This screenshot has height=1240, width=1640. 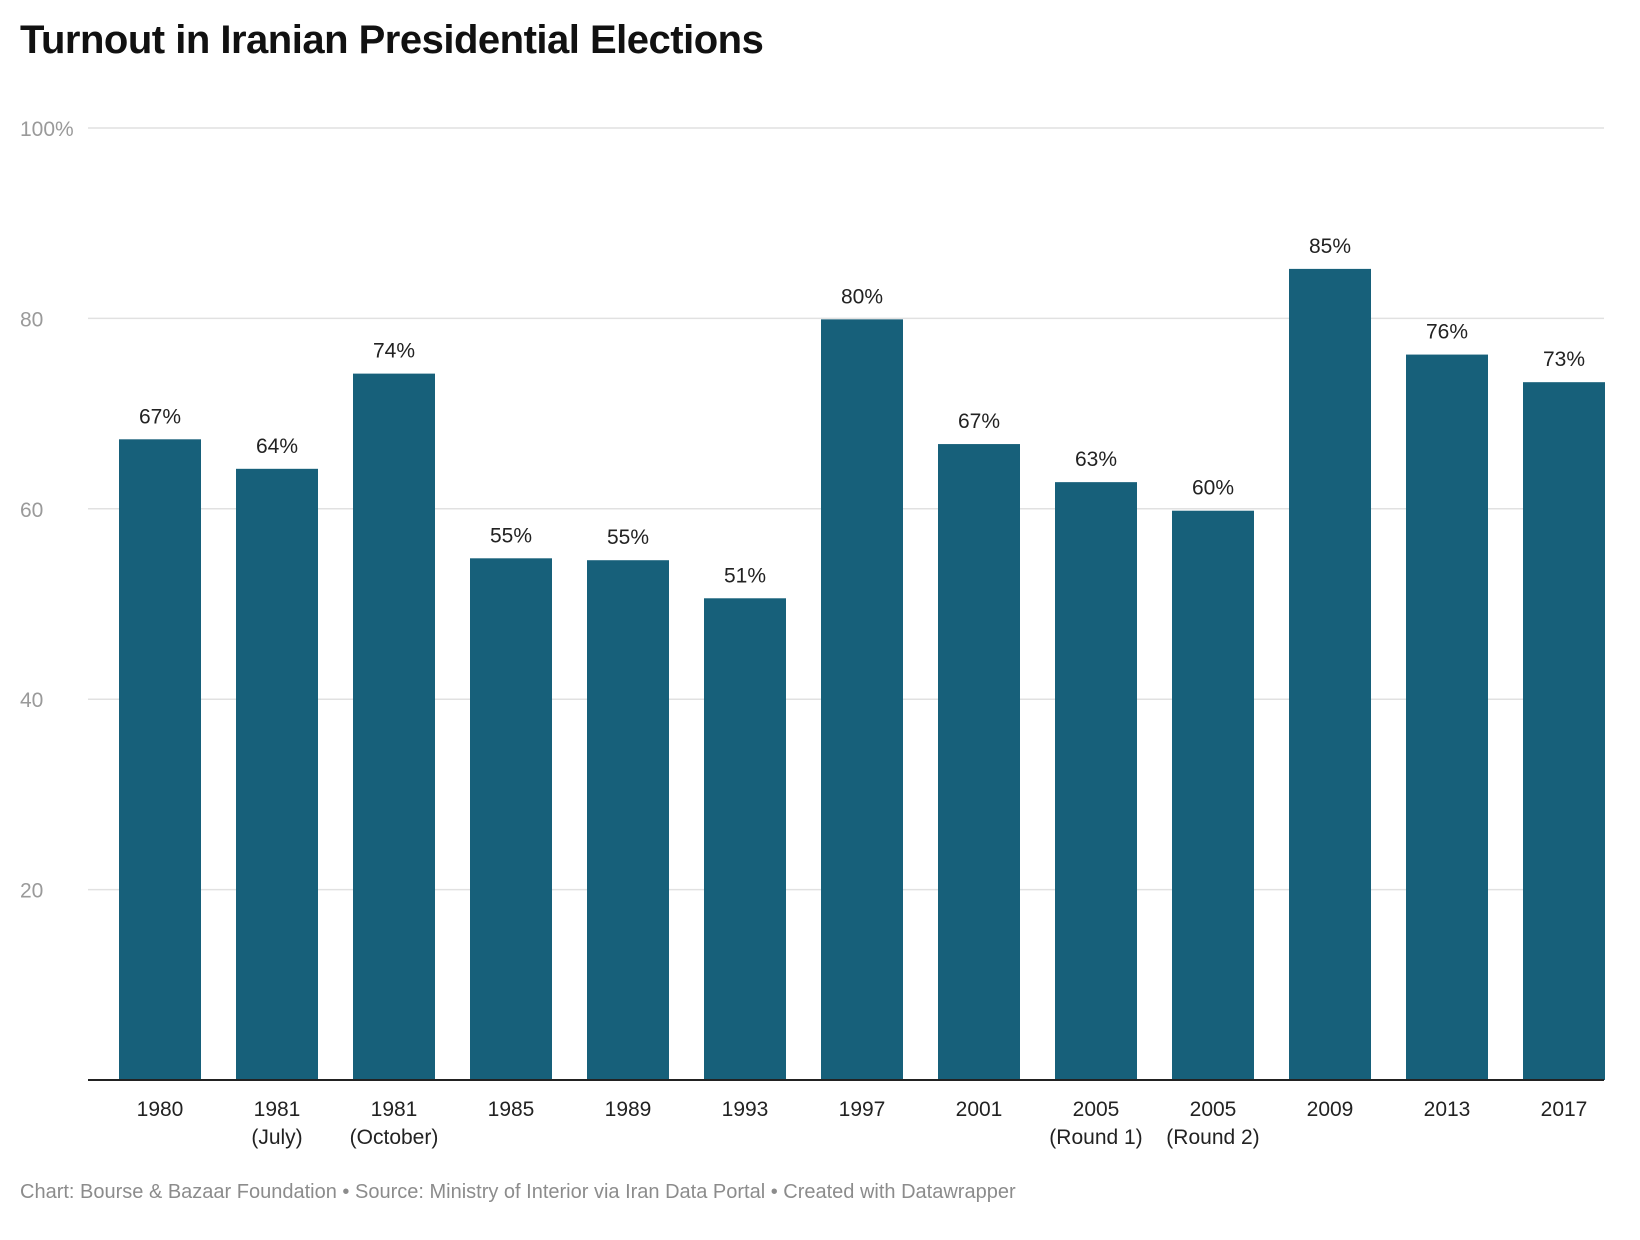 I want to click on value-label: 85%, so click(x=1330, y=246).